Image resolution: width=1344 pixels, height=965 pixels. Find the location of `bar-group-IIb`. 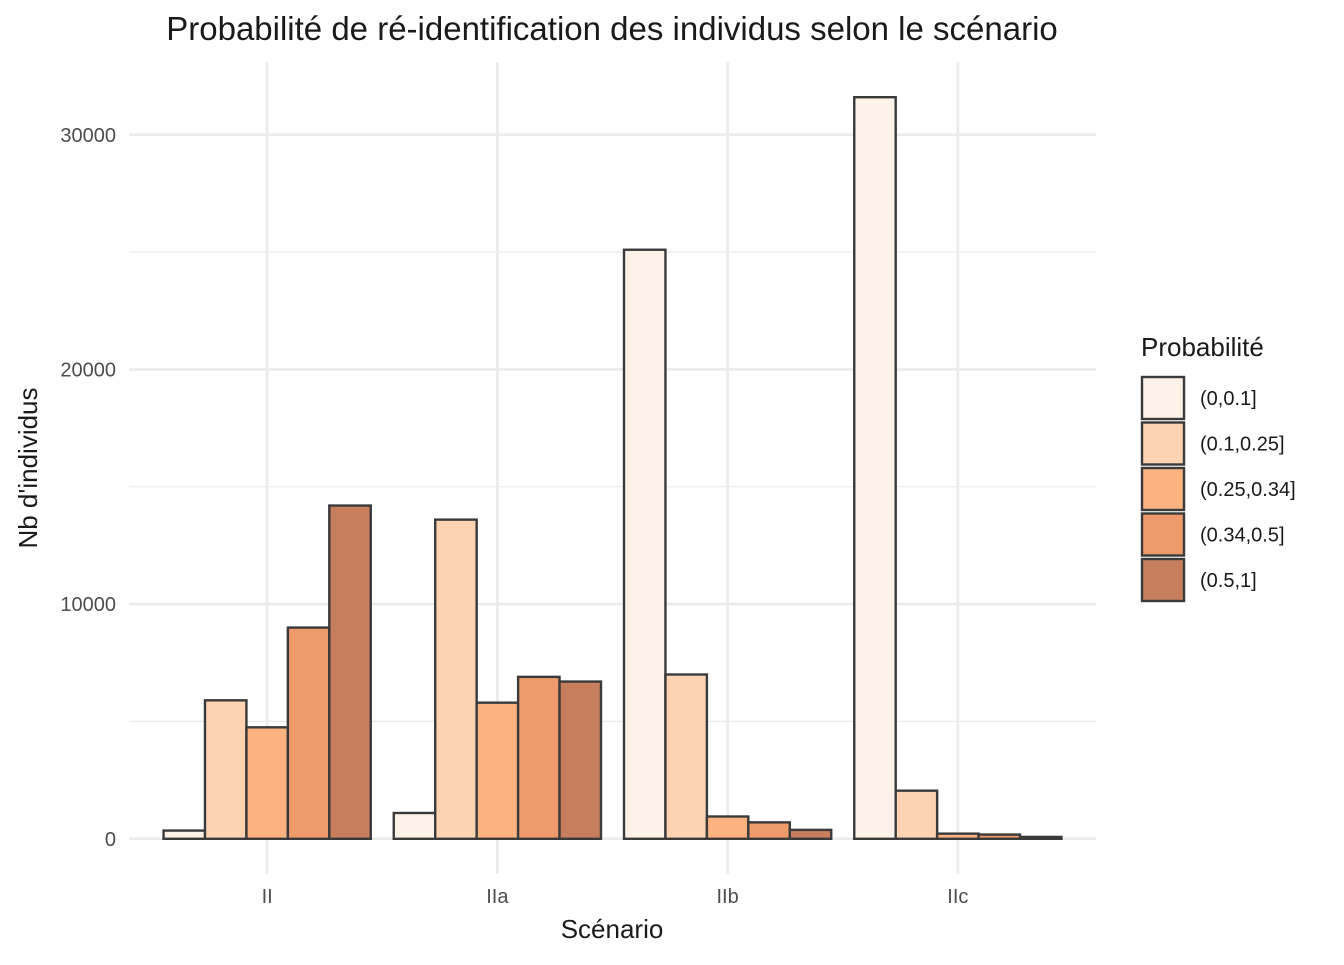

bar-group-IIb is located at coordinates (727, 544).